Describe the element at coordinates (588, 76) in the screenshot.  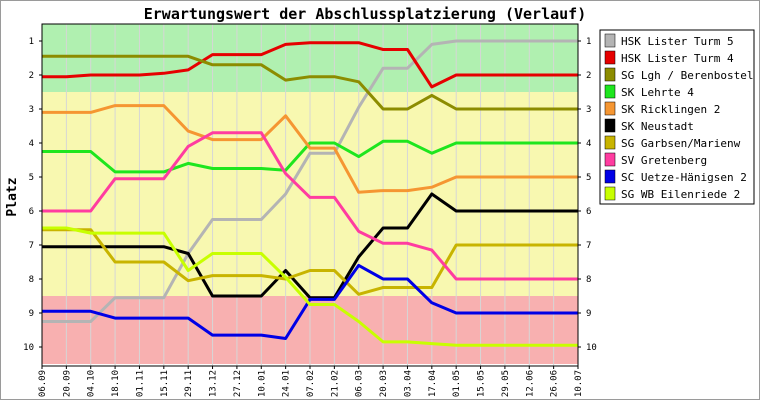
I see `y-tick-label-right: 2` at that location.